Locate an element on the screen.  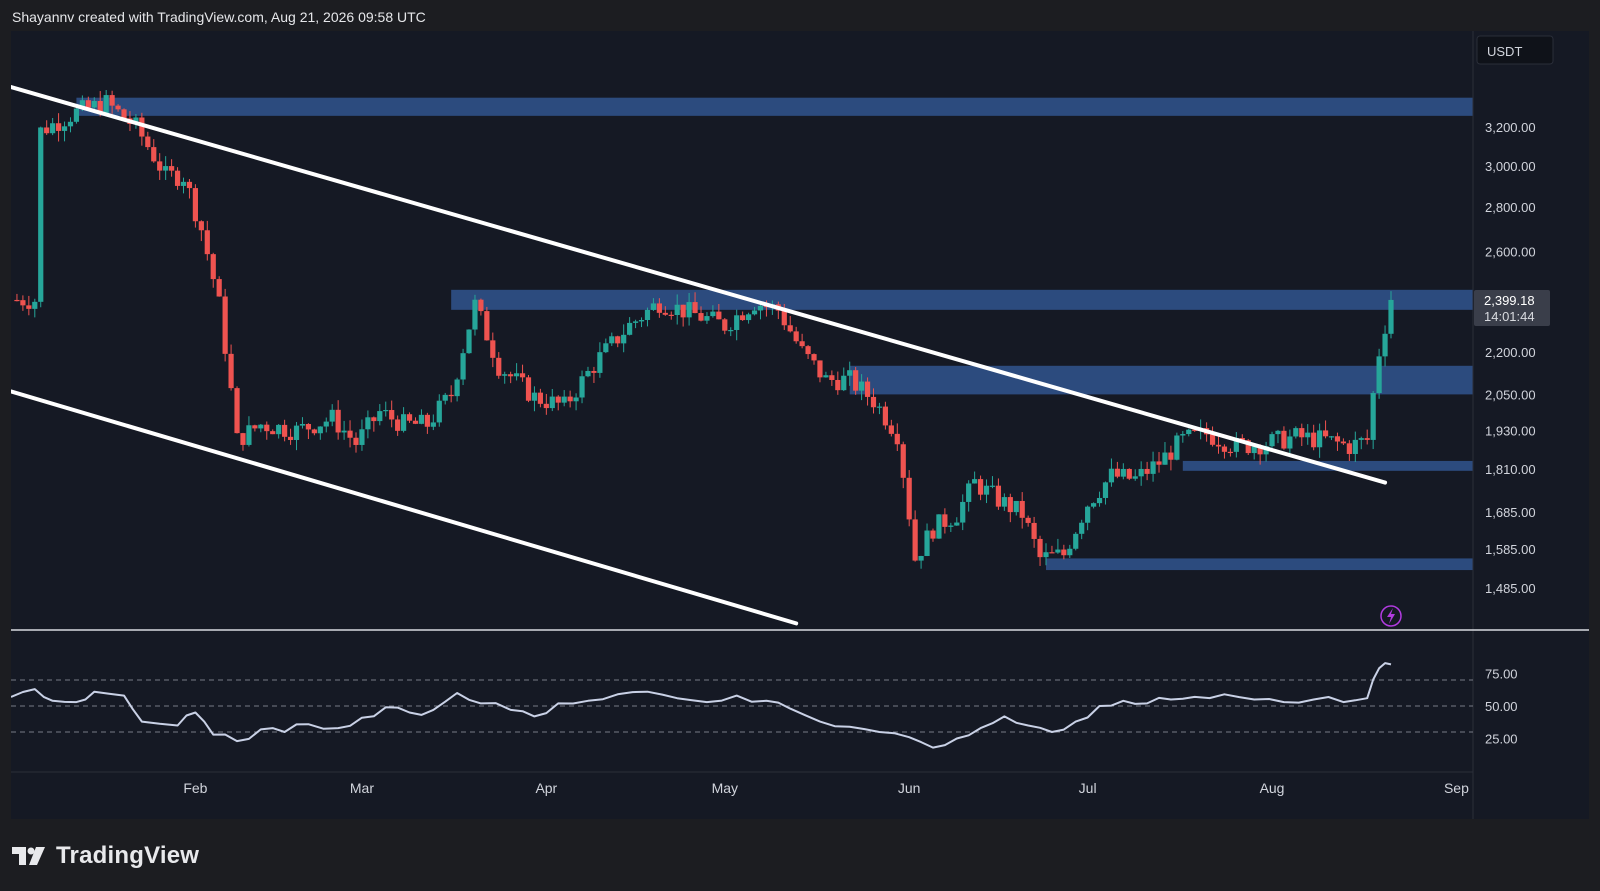
price-tick-label: 1,810.00 is located at coordinates (1510, 469).